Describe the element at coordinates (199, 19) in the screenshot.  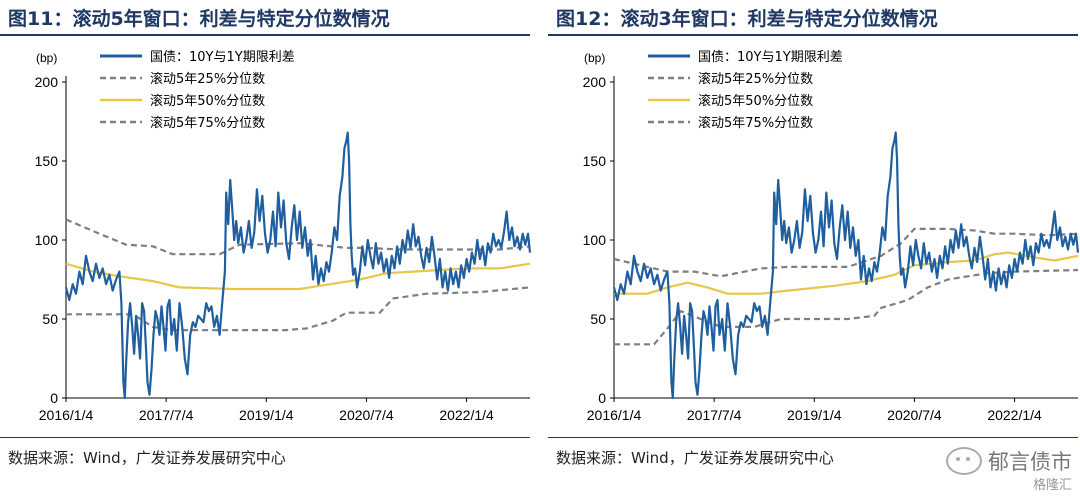
I see `figure-title: 图11：滚动5年窗口：利差与特定分位数情况` at that location.